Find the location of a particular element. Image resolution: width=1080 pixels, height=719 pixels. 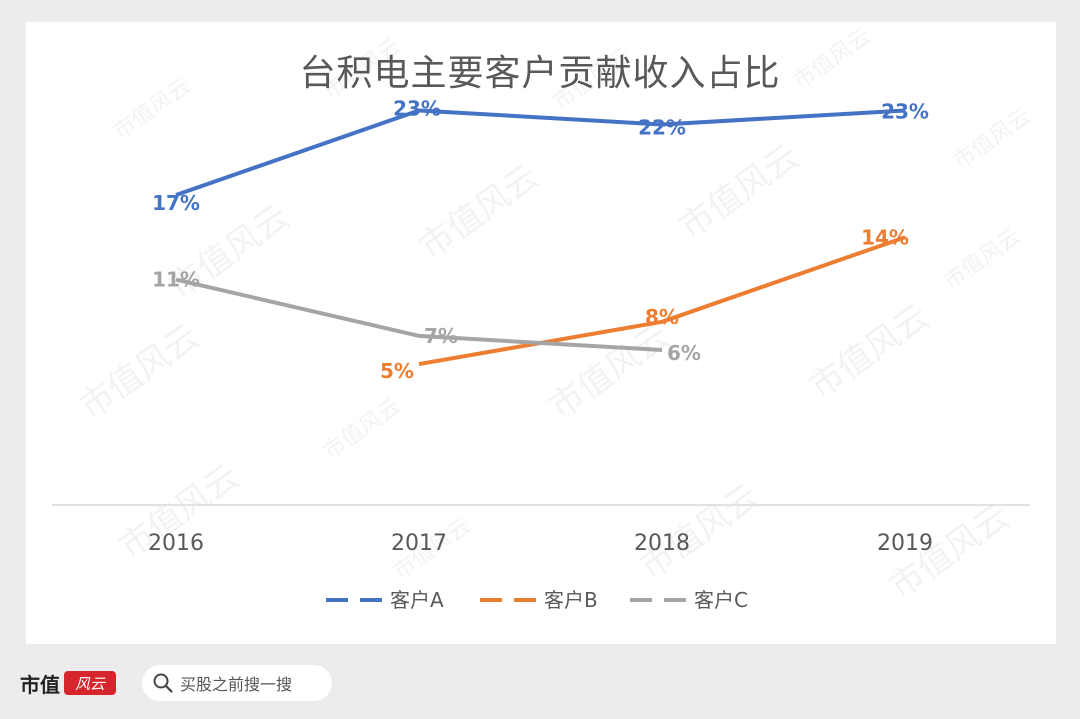

x-tick-label: 2019 is located at coordinates (905, 543).